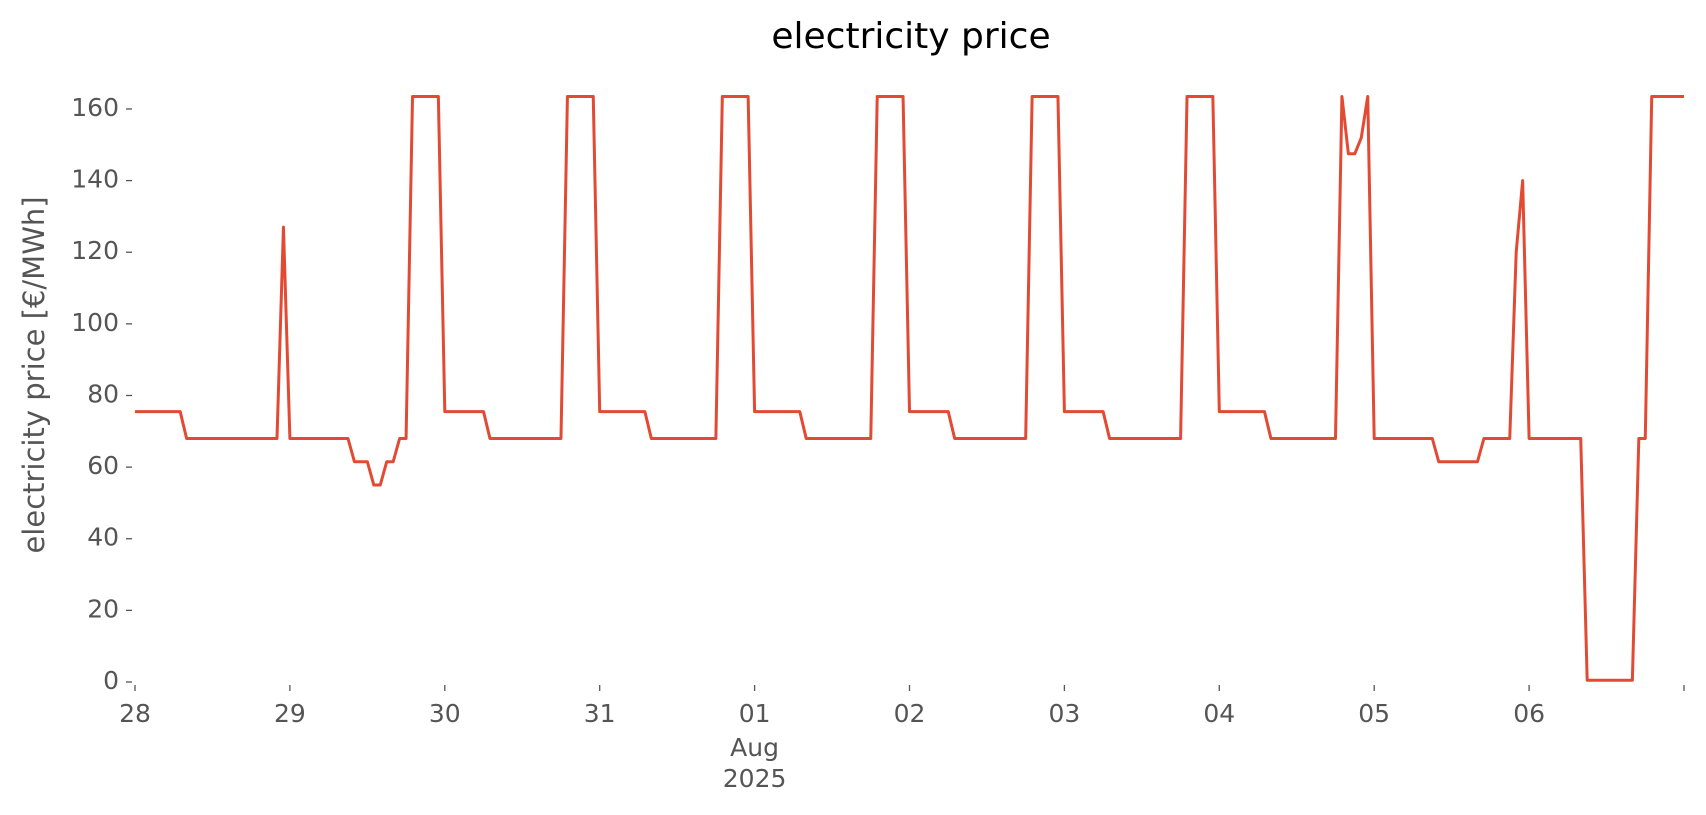 This screenshot has height=815, width=1706. Describe the element at coordinates (103, 393) in the screenshot. I see `y-tick-label: 80` at that location.